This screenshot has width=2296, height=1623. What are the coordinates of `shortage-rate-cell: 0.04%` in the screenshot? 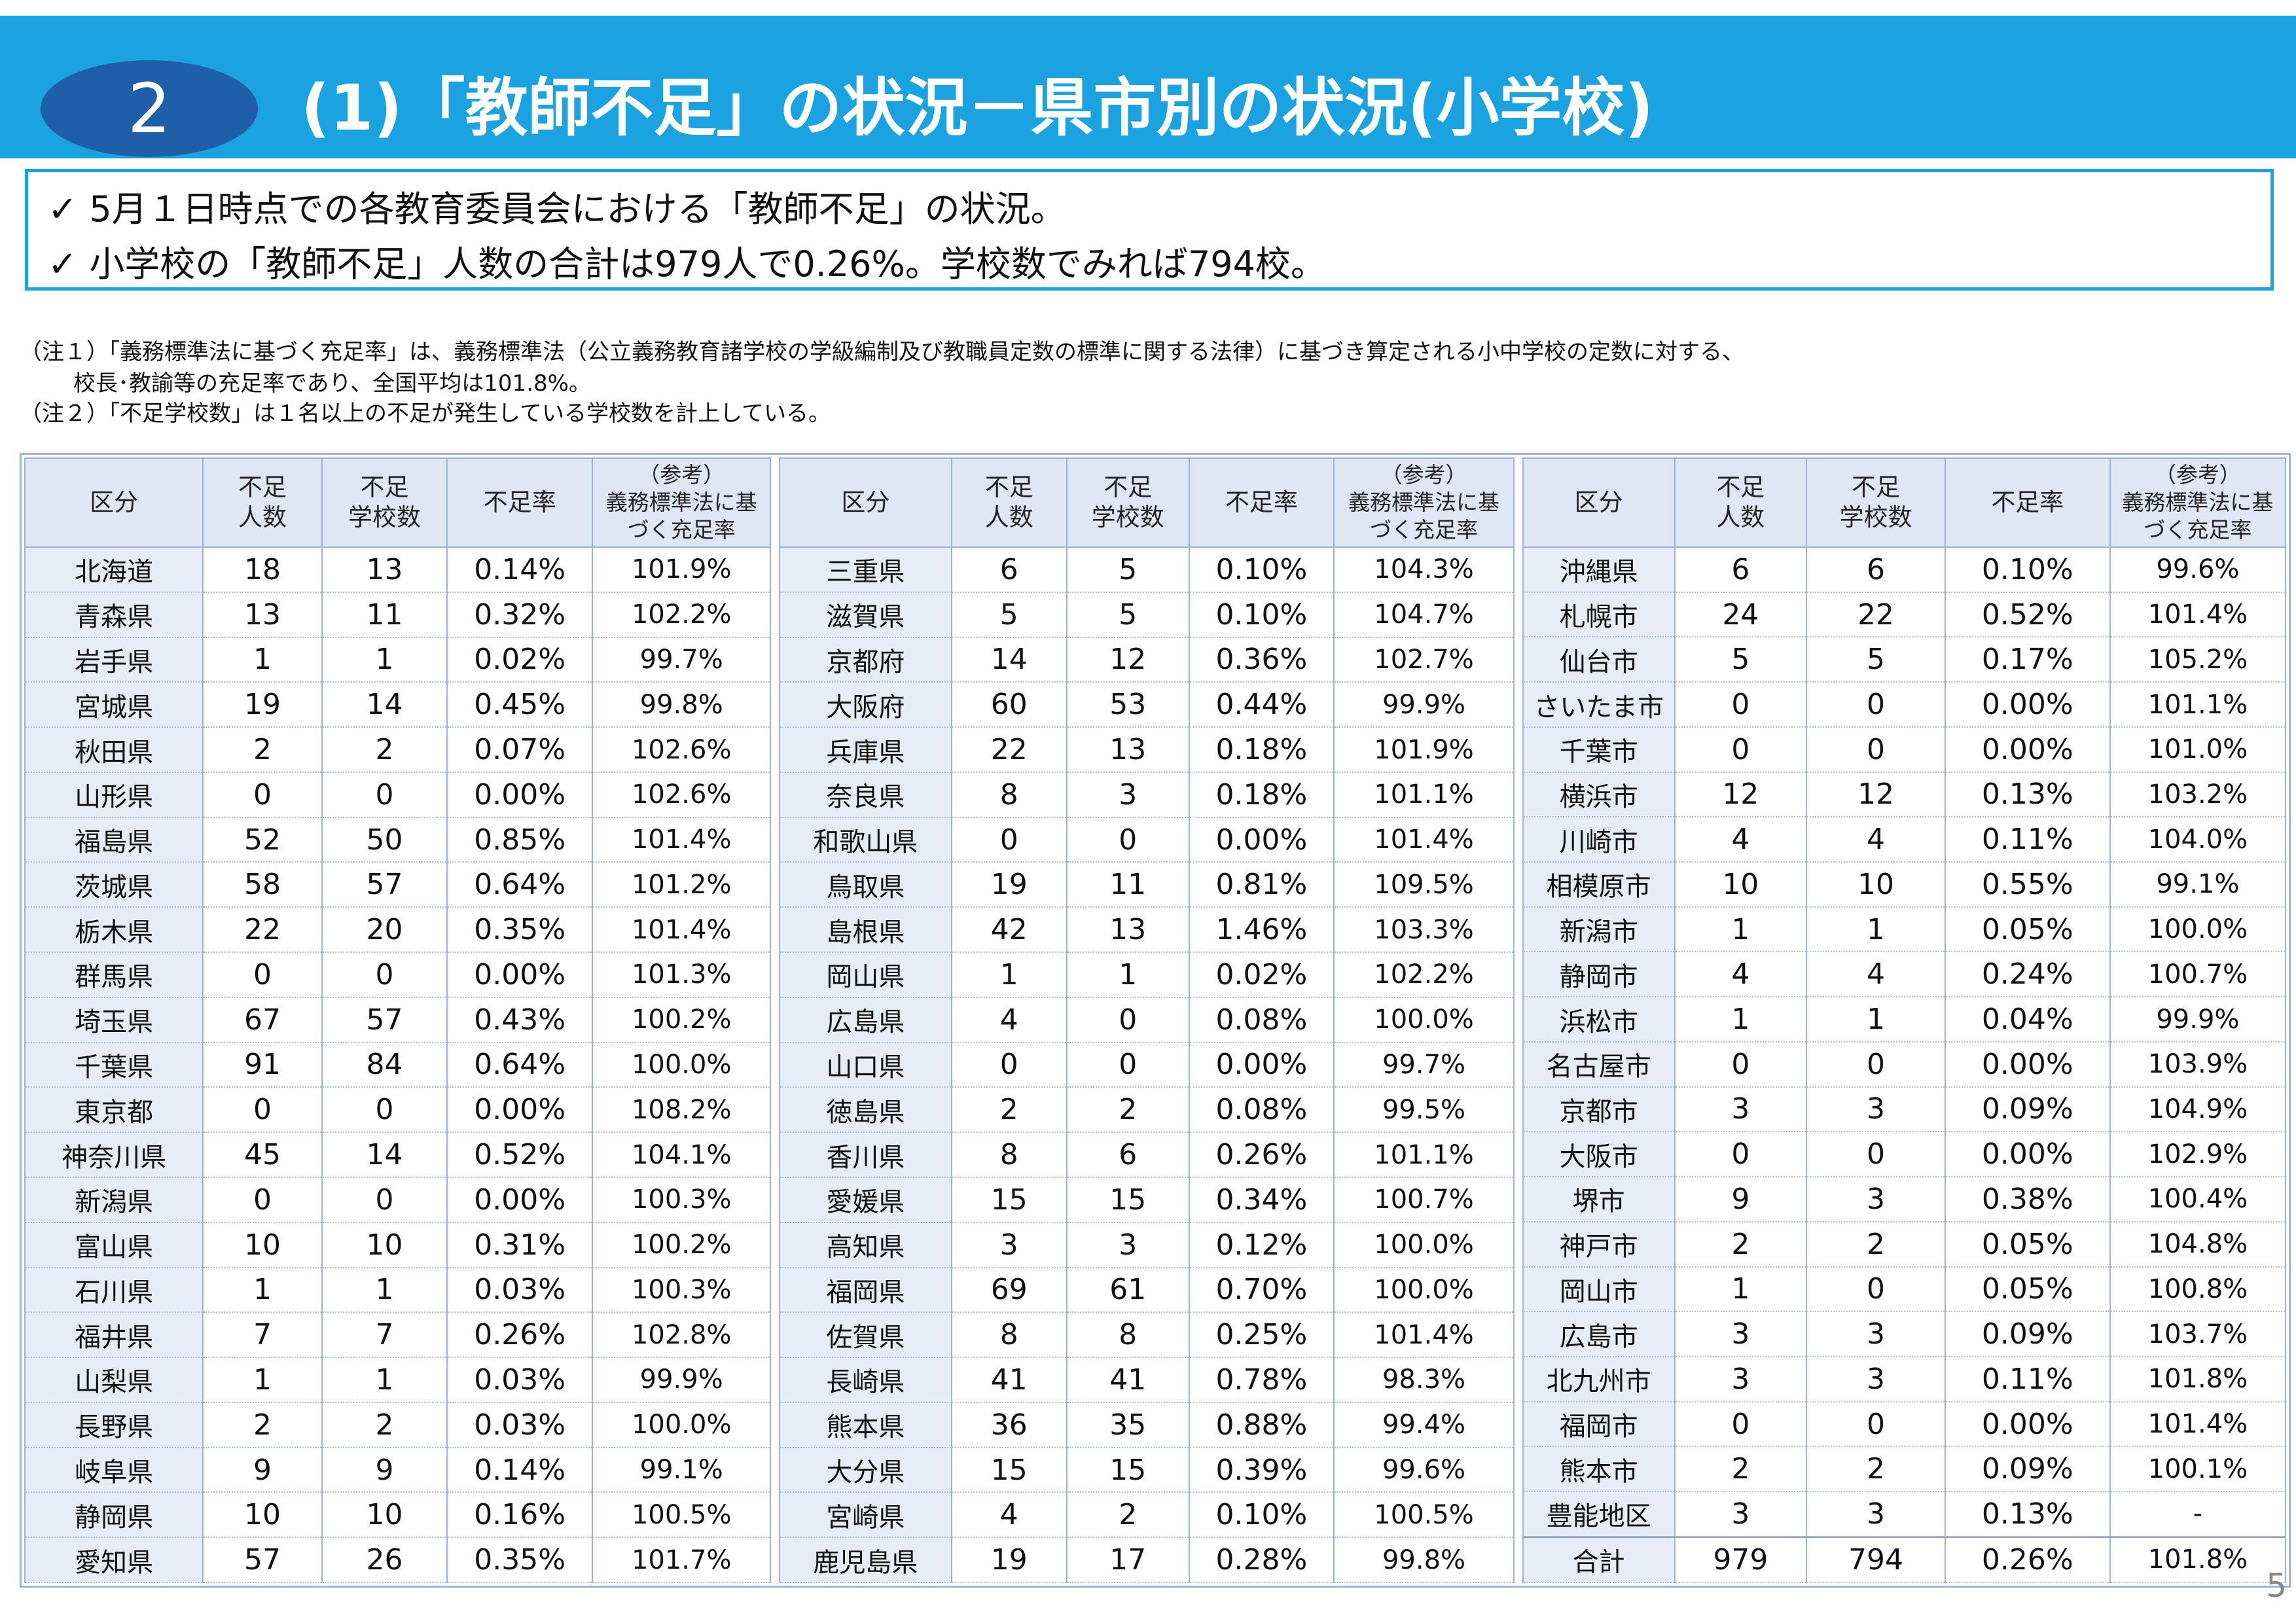 It's located at (2027, 1020).